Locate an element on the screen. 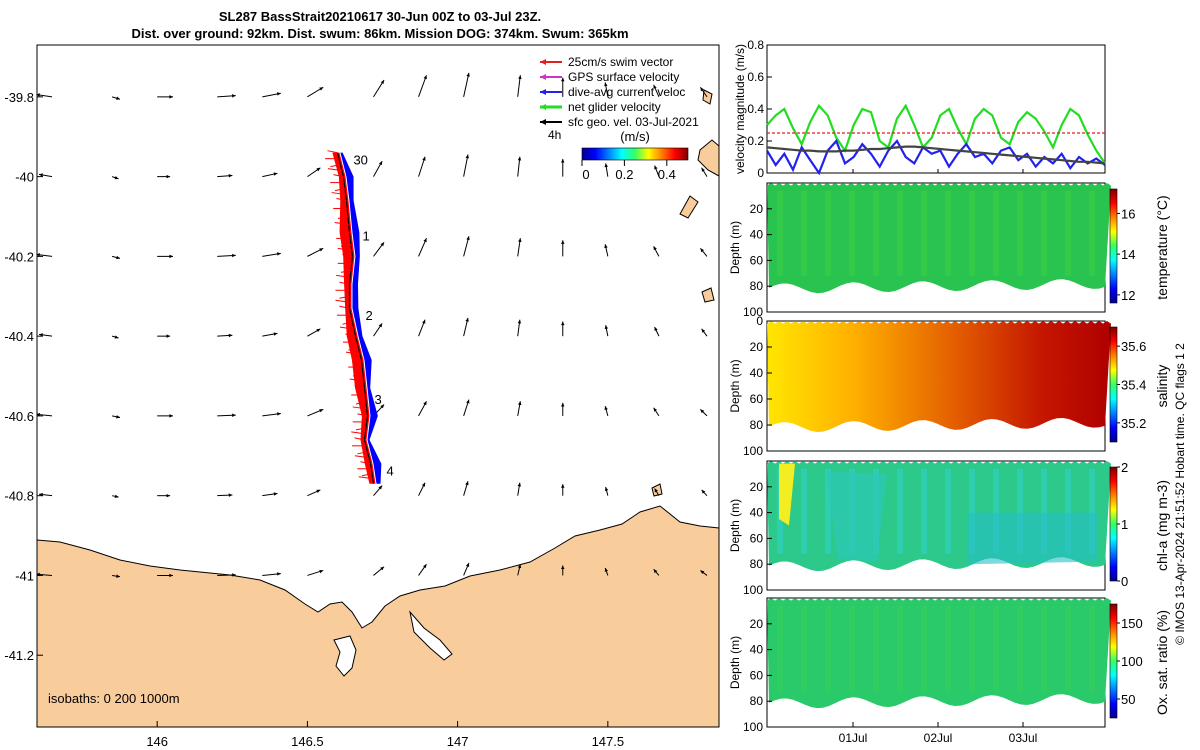 The height and width of the screenshot is (750, 1200). colorbar-header: 4h is located at coordinates (554, 135).